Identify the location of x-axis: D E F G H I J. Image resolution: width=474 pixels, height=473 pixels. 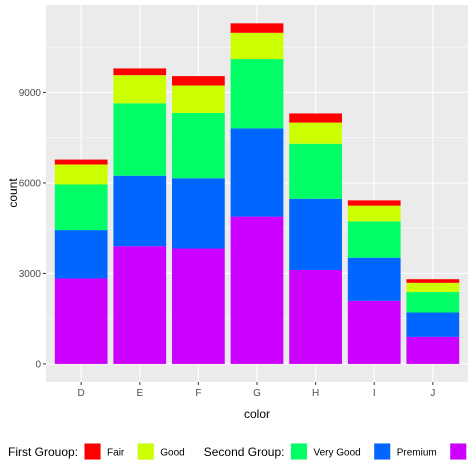
(257, 390).